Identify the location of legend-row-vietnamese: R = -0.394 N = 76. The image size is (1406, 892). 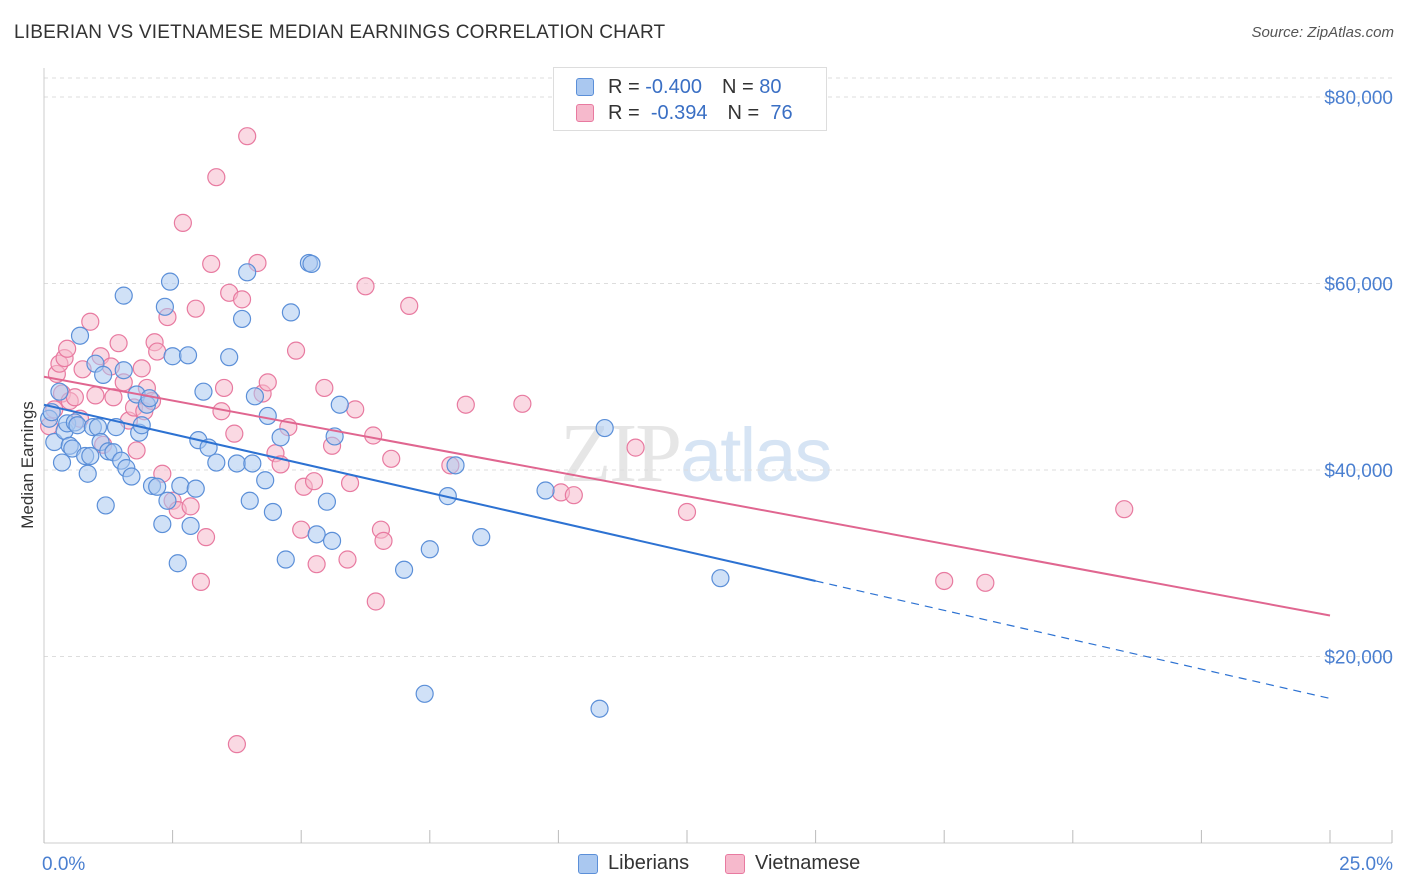
(684, 113).